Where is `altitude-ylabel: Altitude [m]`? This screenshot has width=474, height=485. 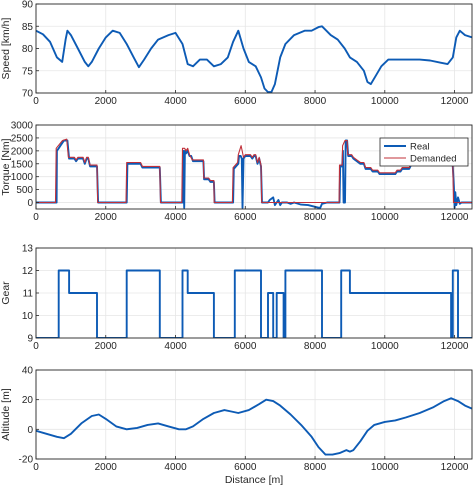 altitude-ylabel: Altitude [m] is located at coordinates (6, 414).